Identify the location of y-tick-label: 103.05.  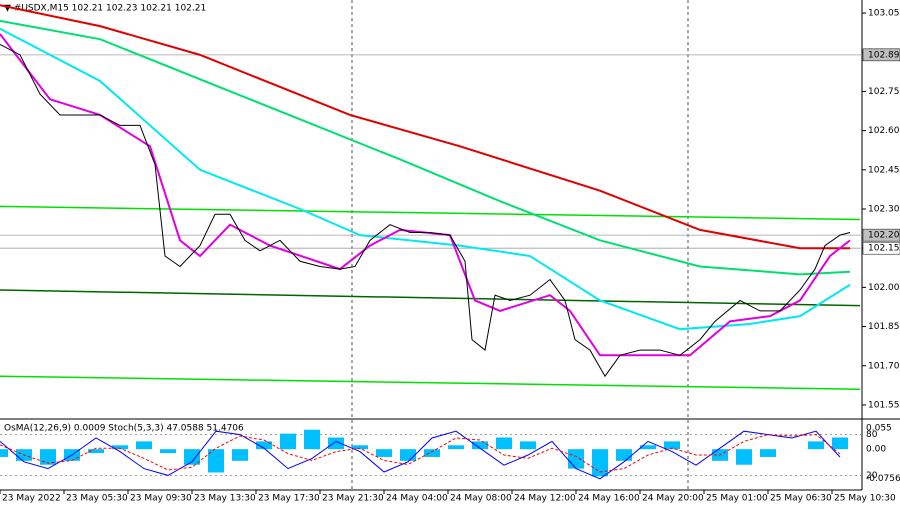
(884, 14).